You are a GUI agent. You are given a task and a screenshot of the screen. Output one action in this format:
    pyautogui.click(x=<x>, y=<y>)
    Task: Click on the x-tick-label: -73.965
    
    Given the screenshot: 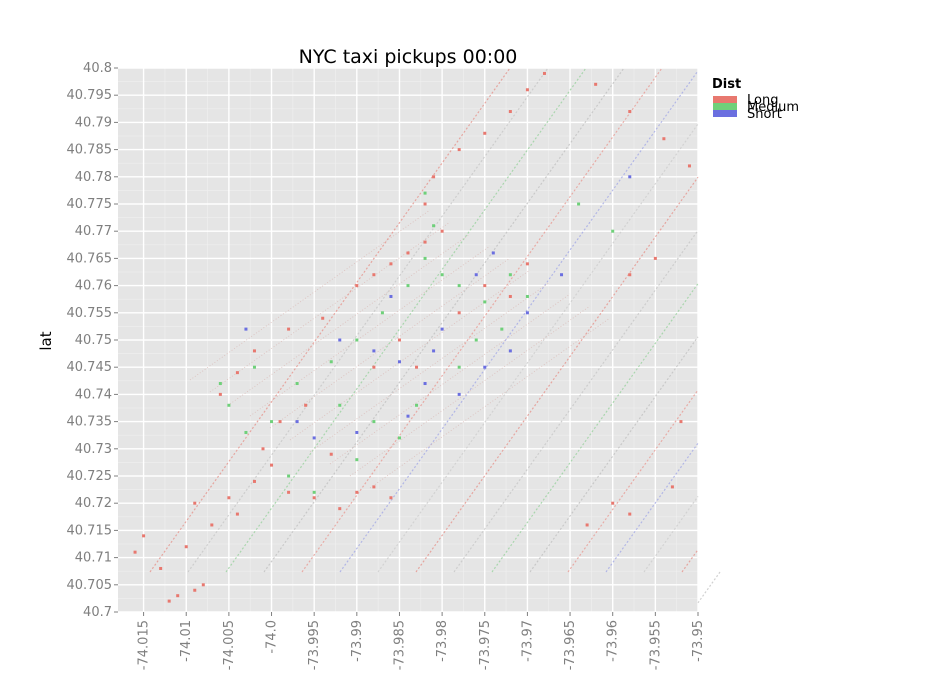 What is the action you would take?
    pyautogui.click(x=570, y=645)
    